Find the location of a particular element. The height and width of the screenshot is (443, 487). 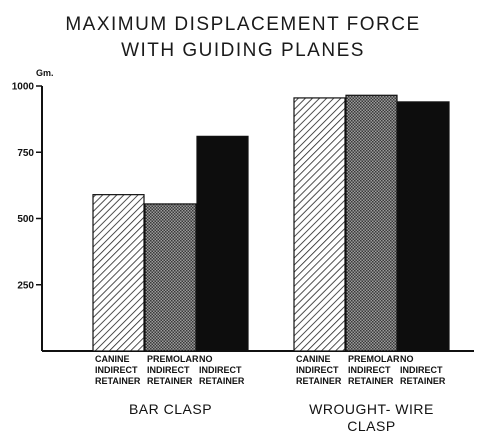

chart-title-line-2: WITH GUIDING PLANES is located at coordinates (243, 50).